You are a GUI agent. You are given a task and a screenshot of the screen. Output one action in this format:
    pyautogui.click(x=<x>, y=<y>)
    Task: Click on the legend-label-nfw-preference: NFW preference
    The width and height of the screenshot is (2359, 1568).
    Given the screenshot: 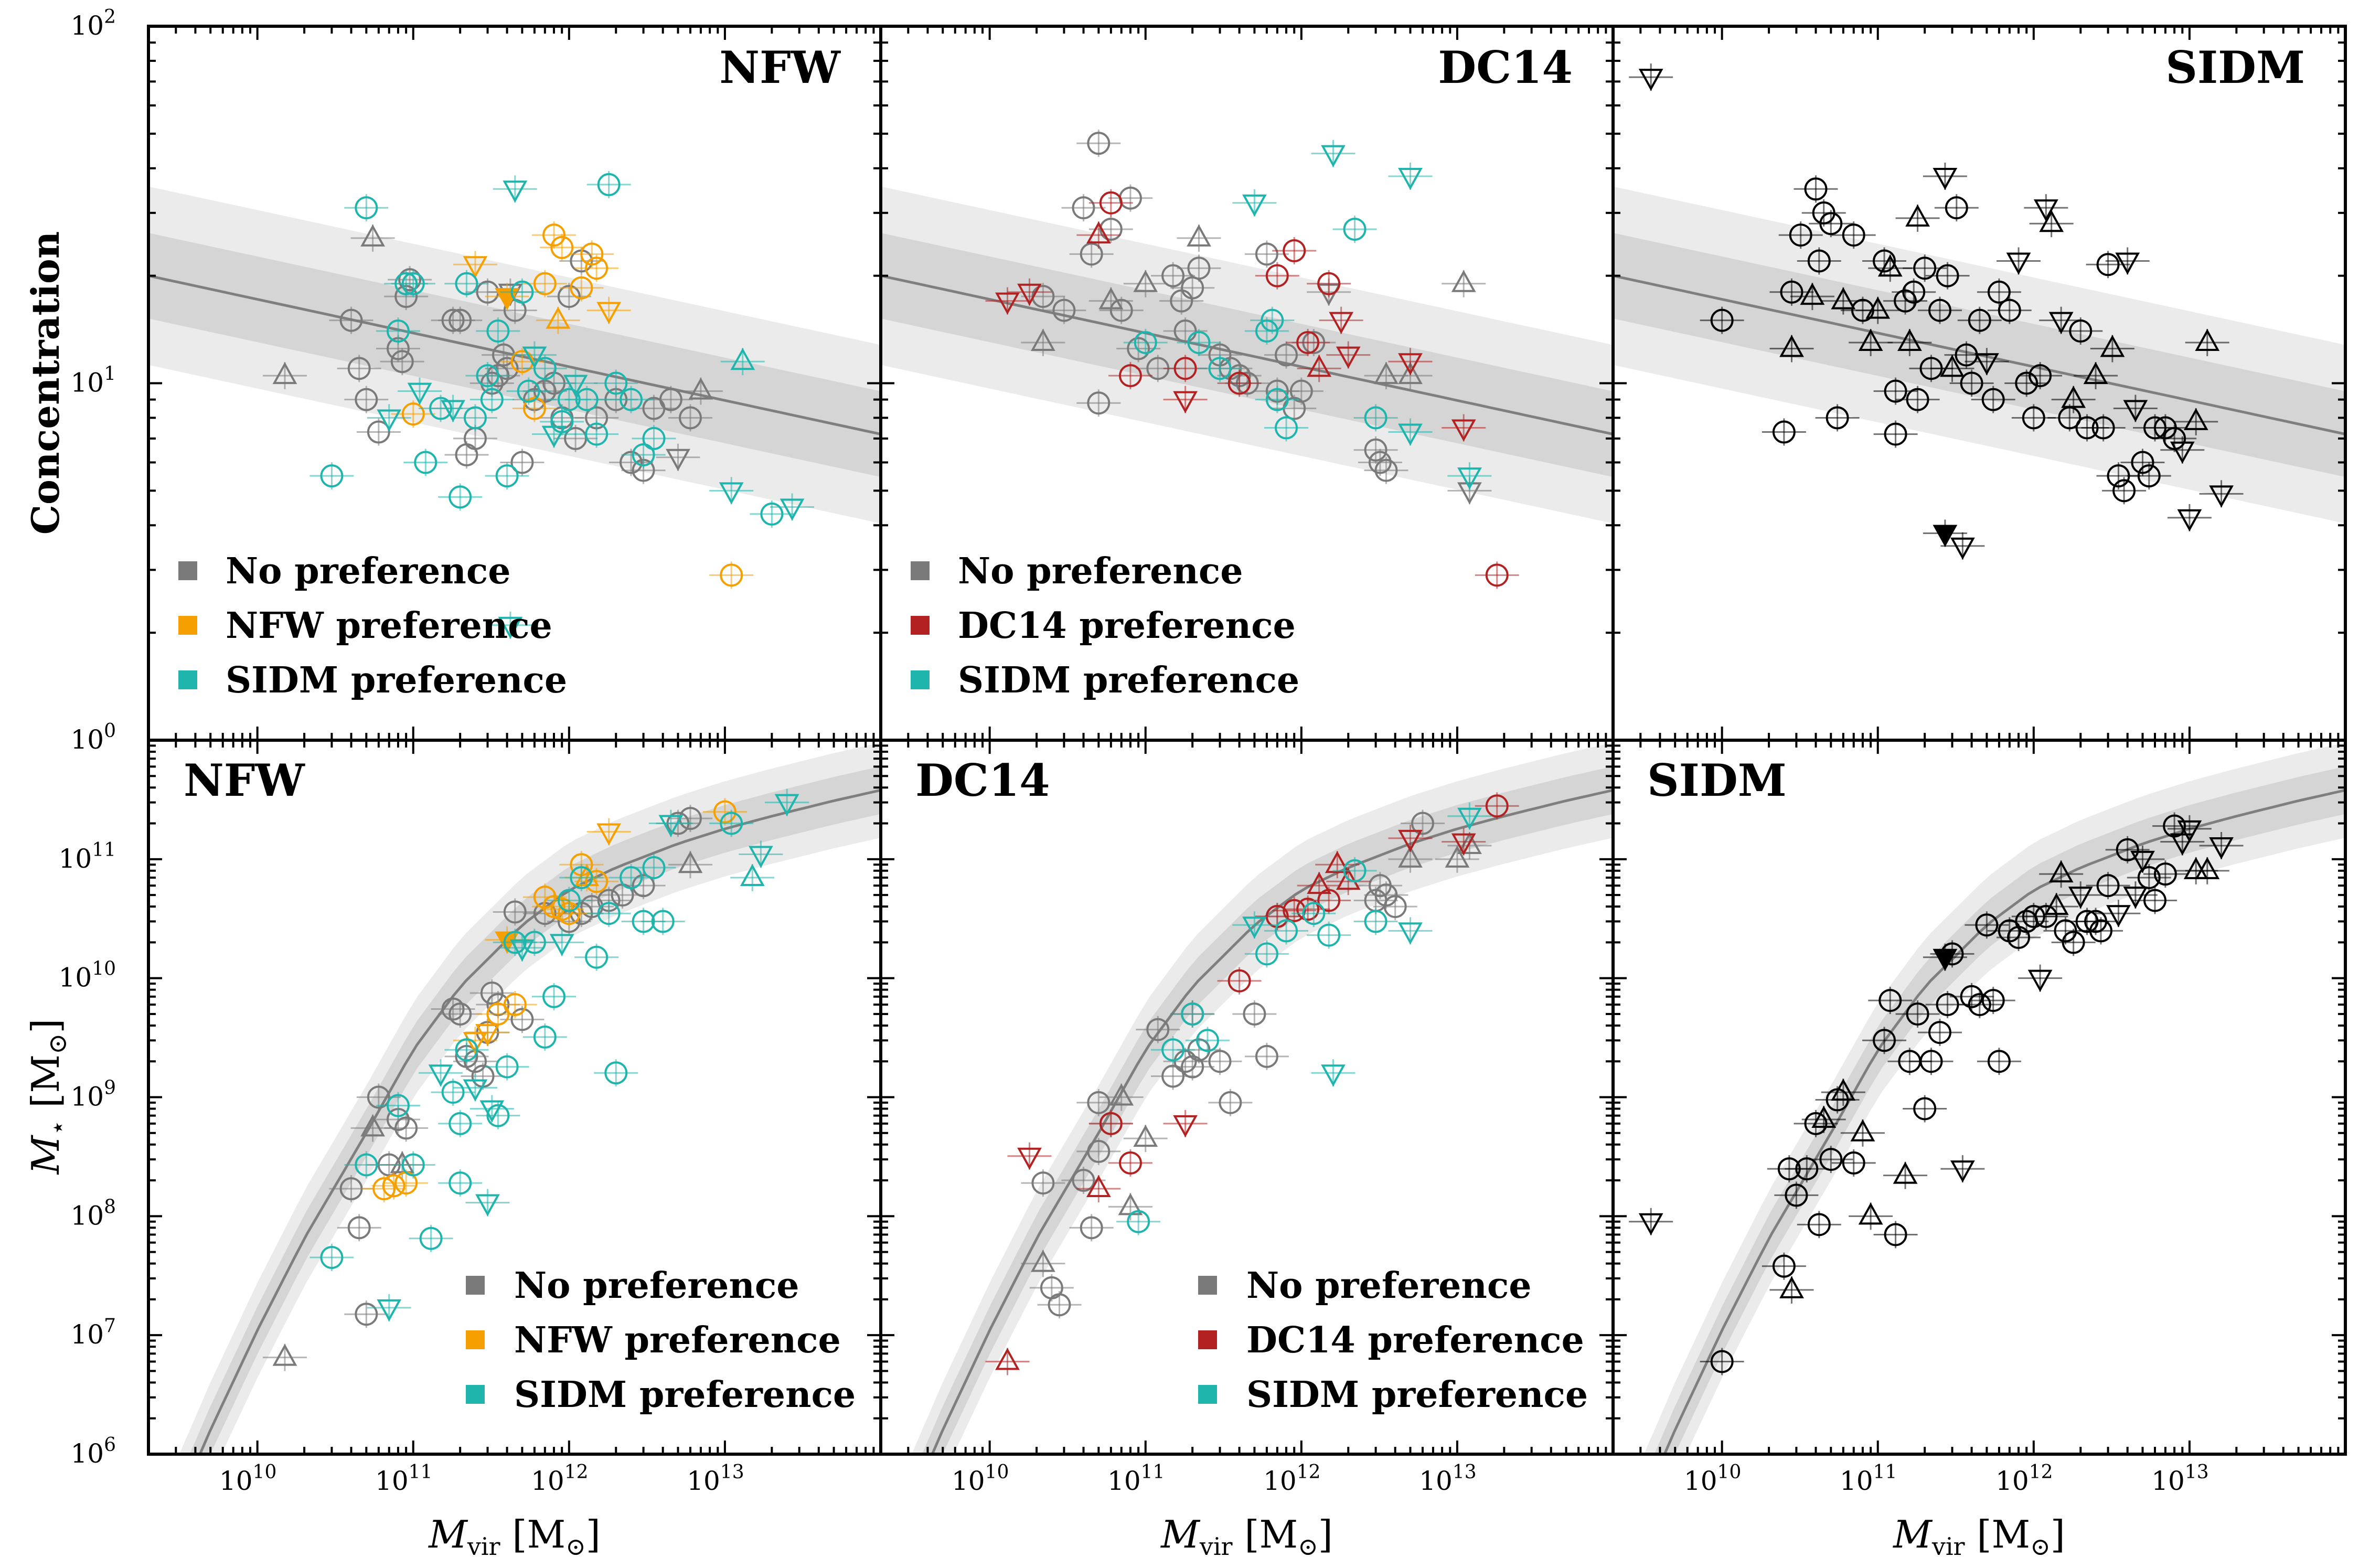 What is the action you would take?
    pyautogui.click(x=389, y=626)
    